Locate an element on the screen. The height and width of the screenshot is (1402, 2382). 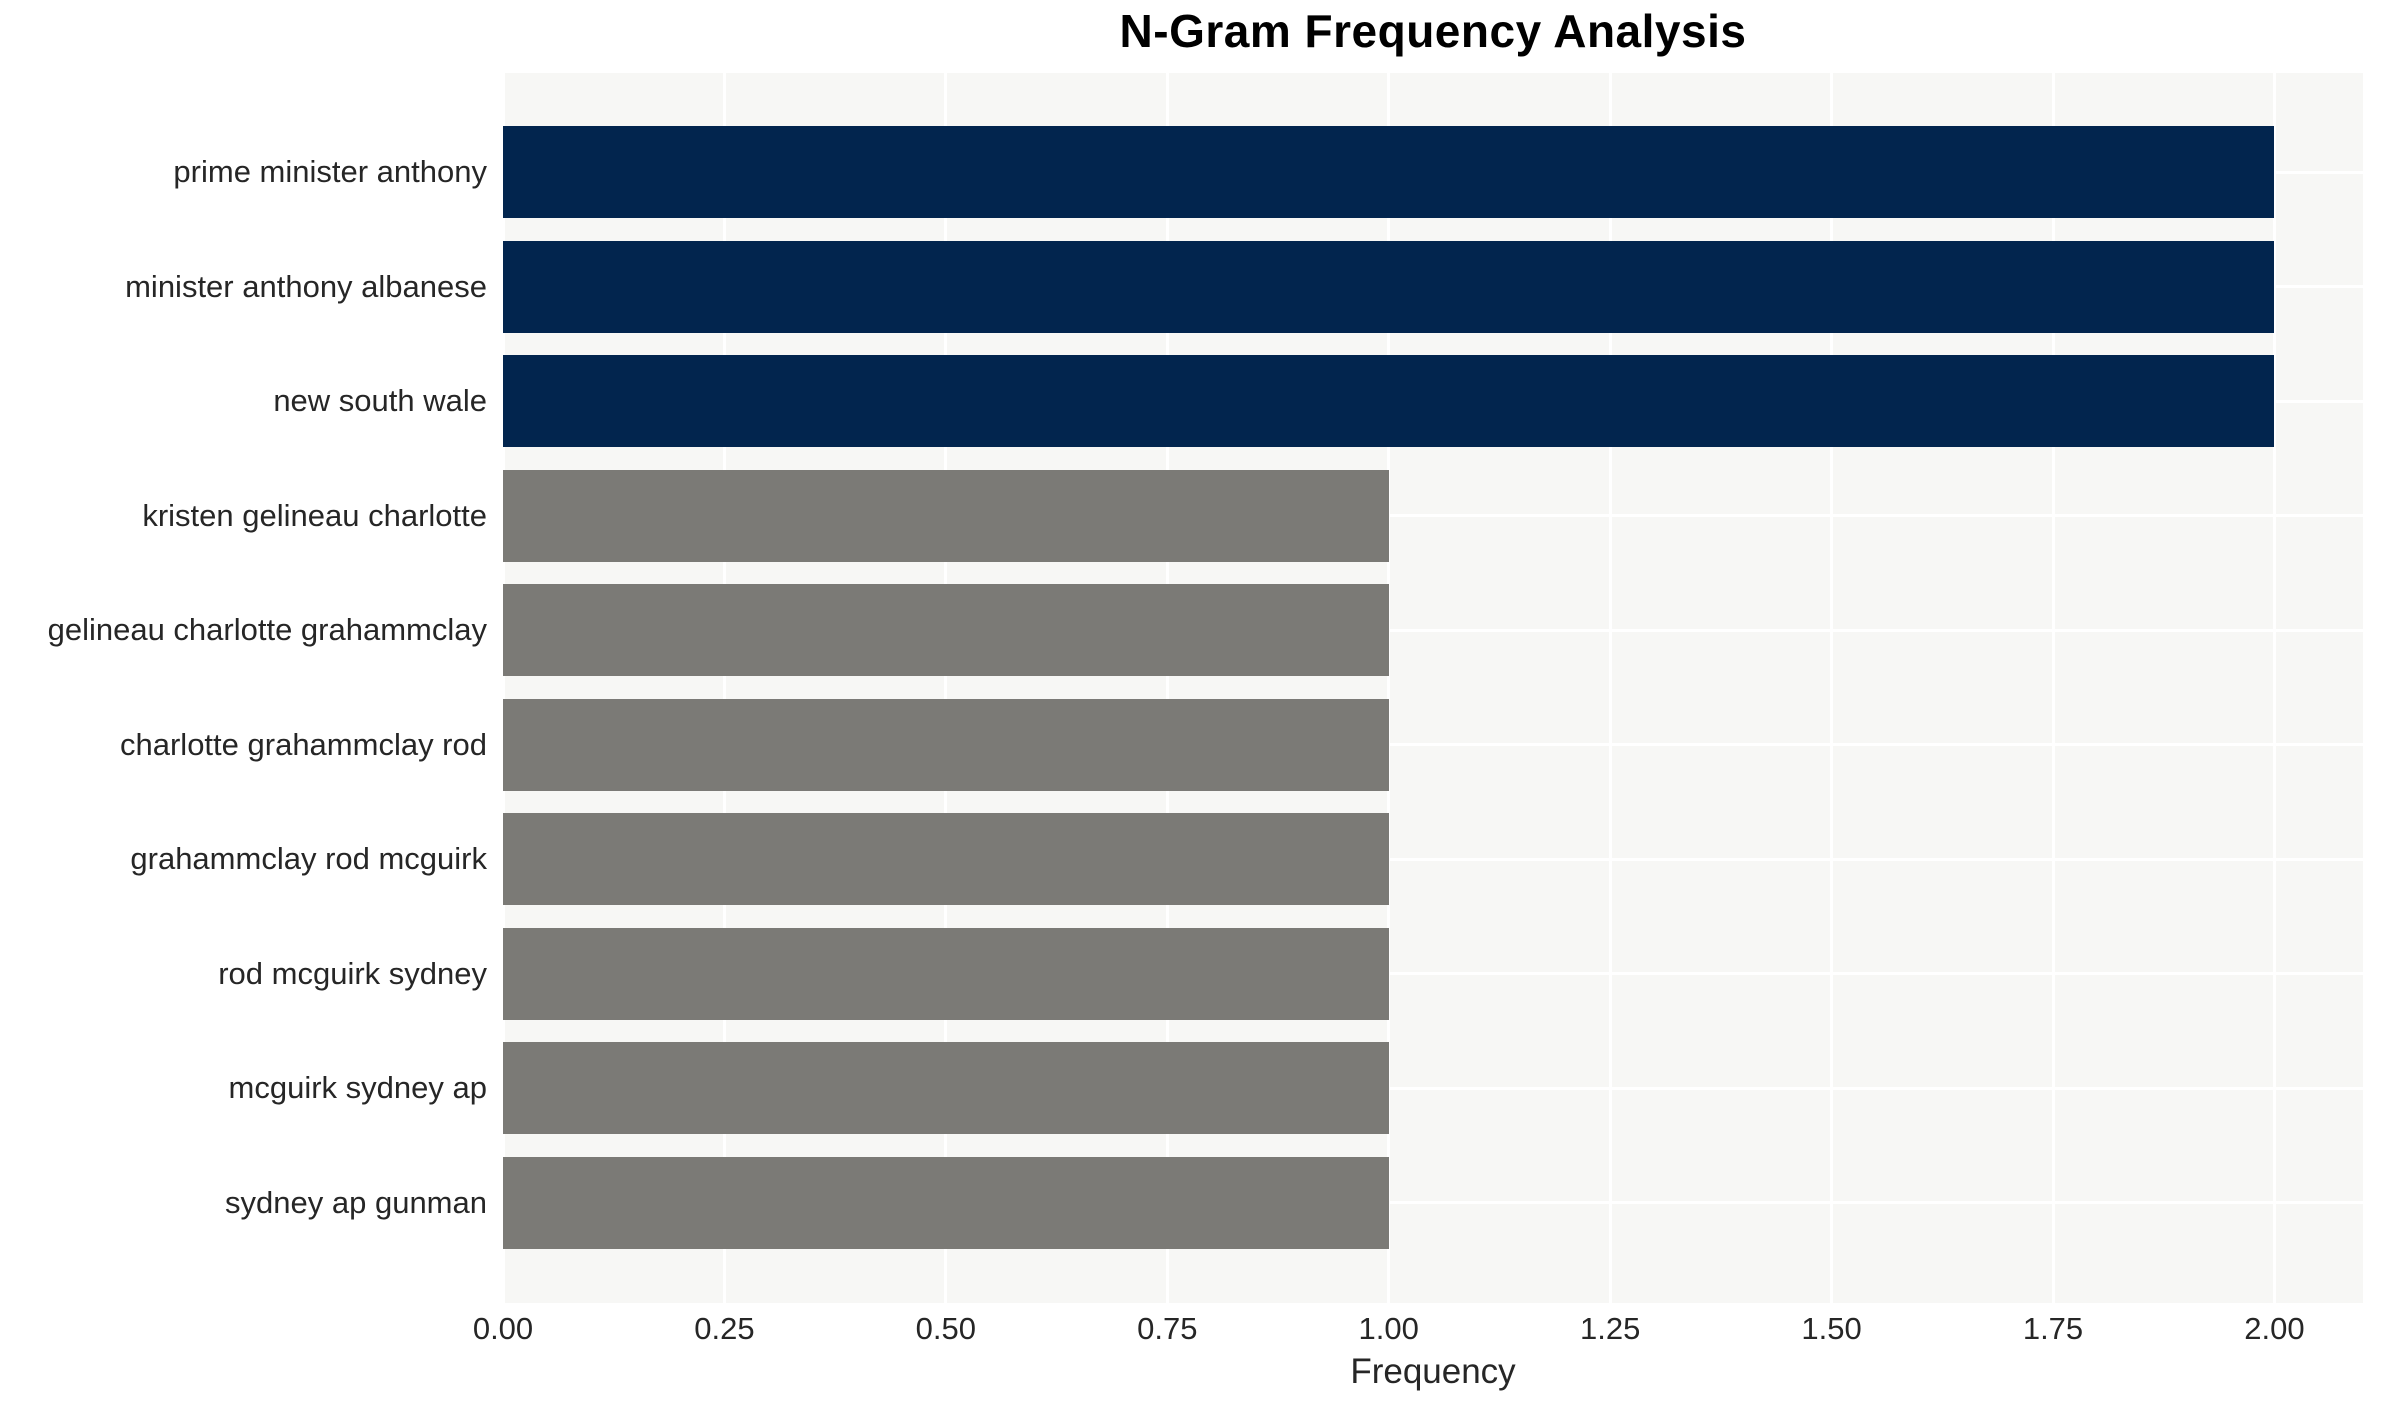
x-tick-label: 1.25 is located at coordinates (1610, 1328).